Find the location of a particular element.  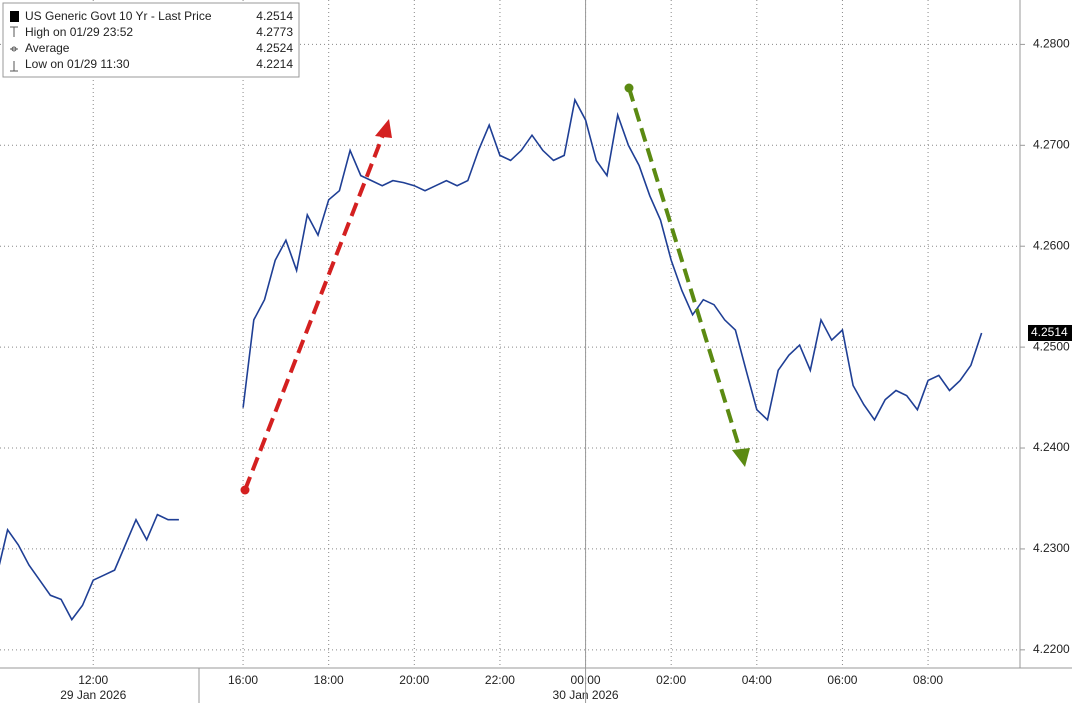

y-tick-label: 4.2800 is located at coordinates (1051, 44).